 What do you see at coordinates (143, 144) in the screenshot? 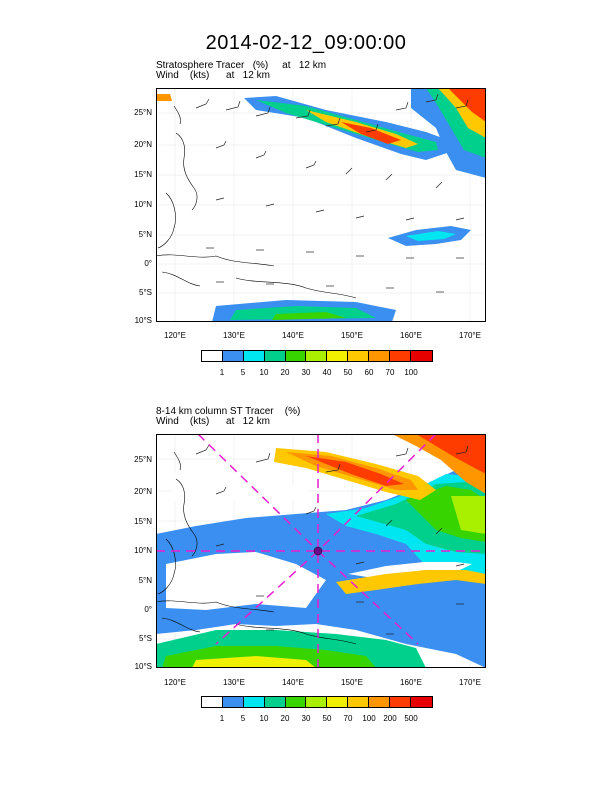
I see `panel1-ytick: 20°N` at bounding box center [143, 144].